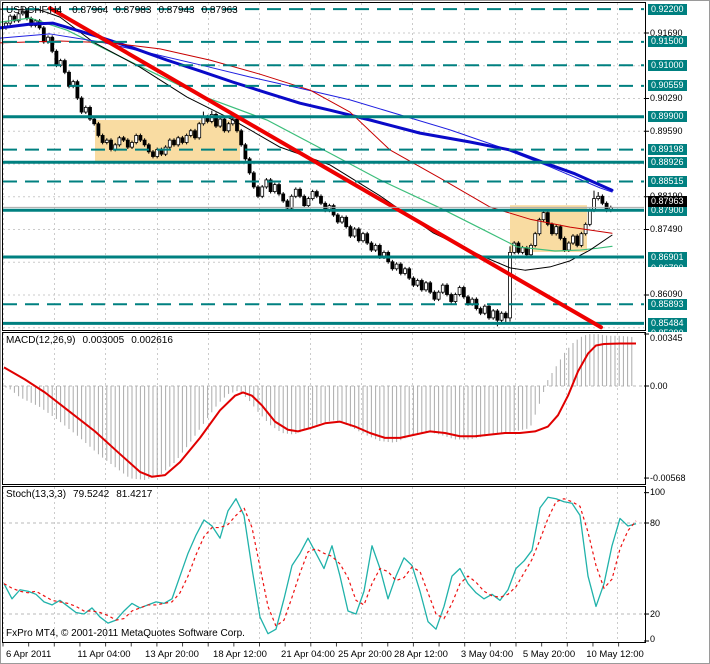 The height and width of the screenshot is (664, 710). I want to click on panel-separator-macd-stoch, so click(355, 485).